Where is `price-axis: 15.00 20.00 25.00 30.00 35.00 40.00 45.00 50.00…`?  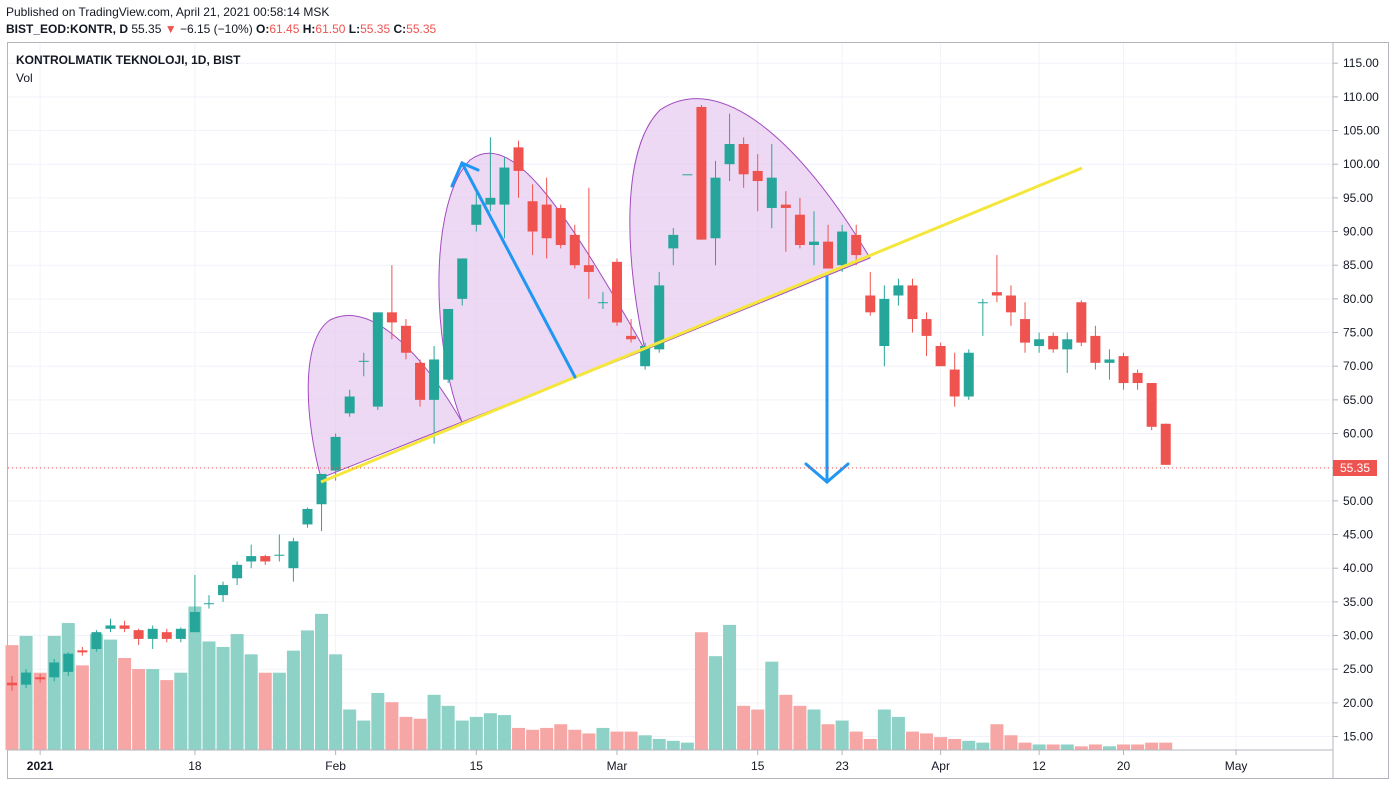
price-axis: 15.00 20.00 25.00 30.00 35.00 40.00 45.00 50.00… is located at coordinates (1356, 410).